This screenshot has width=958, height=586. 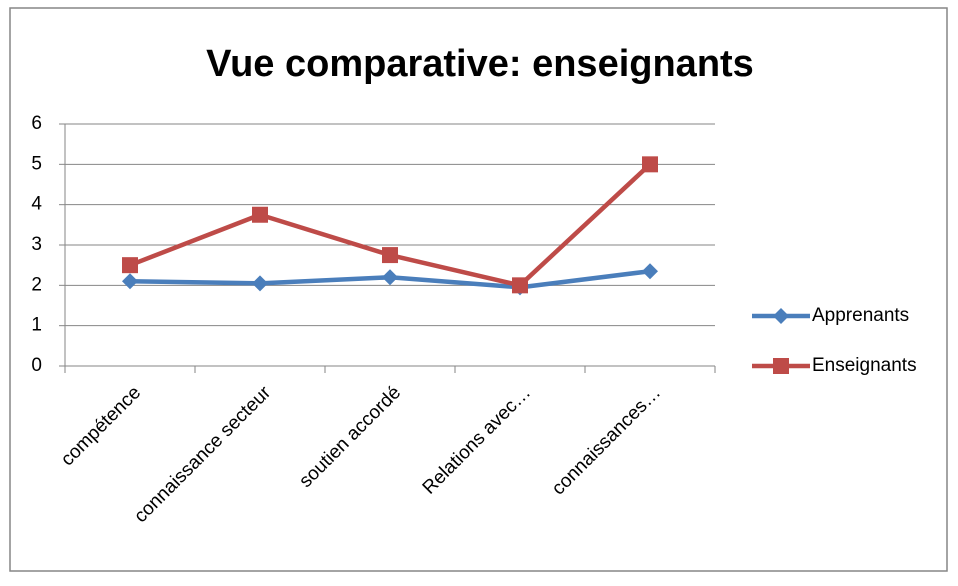 What do you see at coordinates (480, 64) in the screenshot?
I see `chart-title: Vue comparative: enseignants` at bounding box center [480, 64].